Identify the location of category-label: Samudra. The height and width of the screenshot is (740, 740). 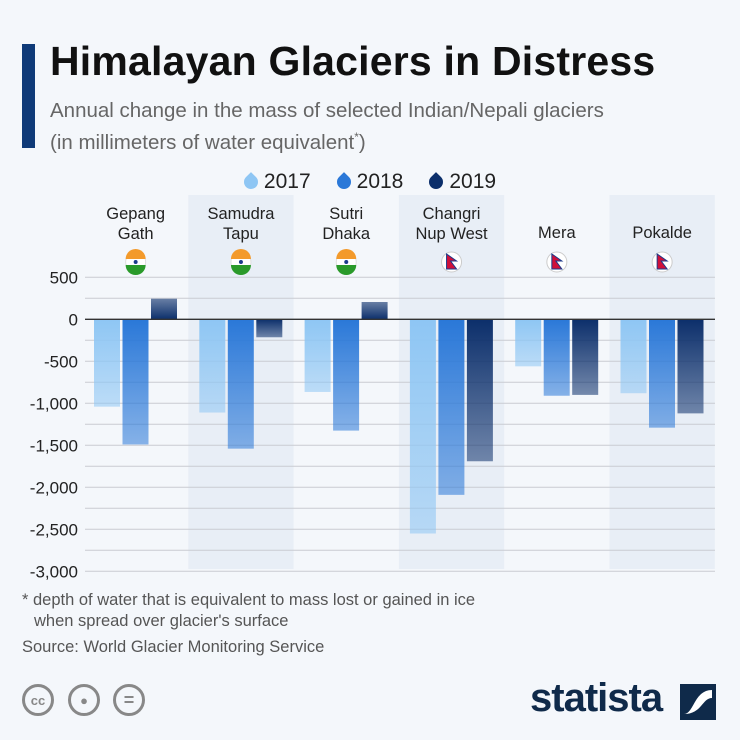
(241, 214).